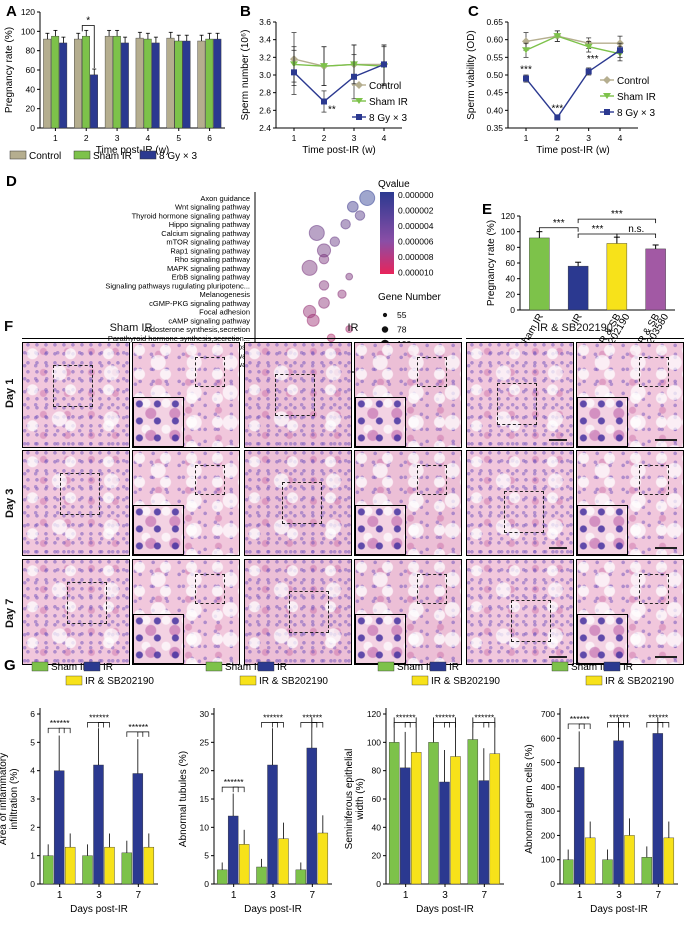 The image size is (687, 926). What do you see at coordinates (577, 319) in the screenshot?
I see `x-tick-label: IR` at bounding box center [577, 319].